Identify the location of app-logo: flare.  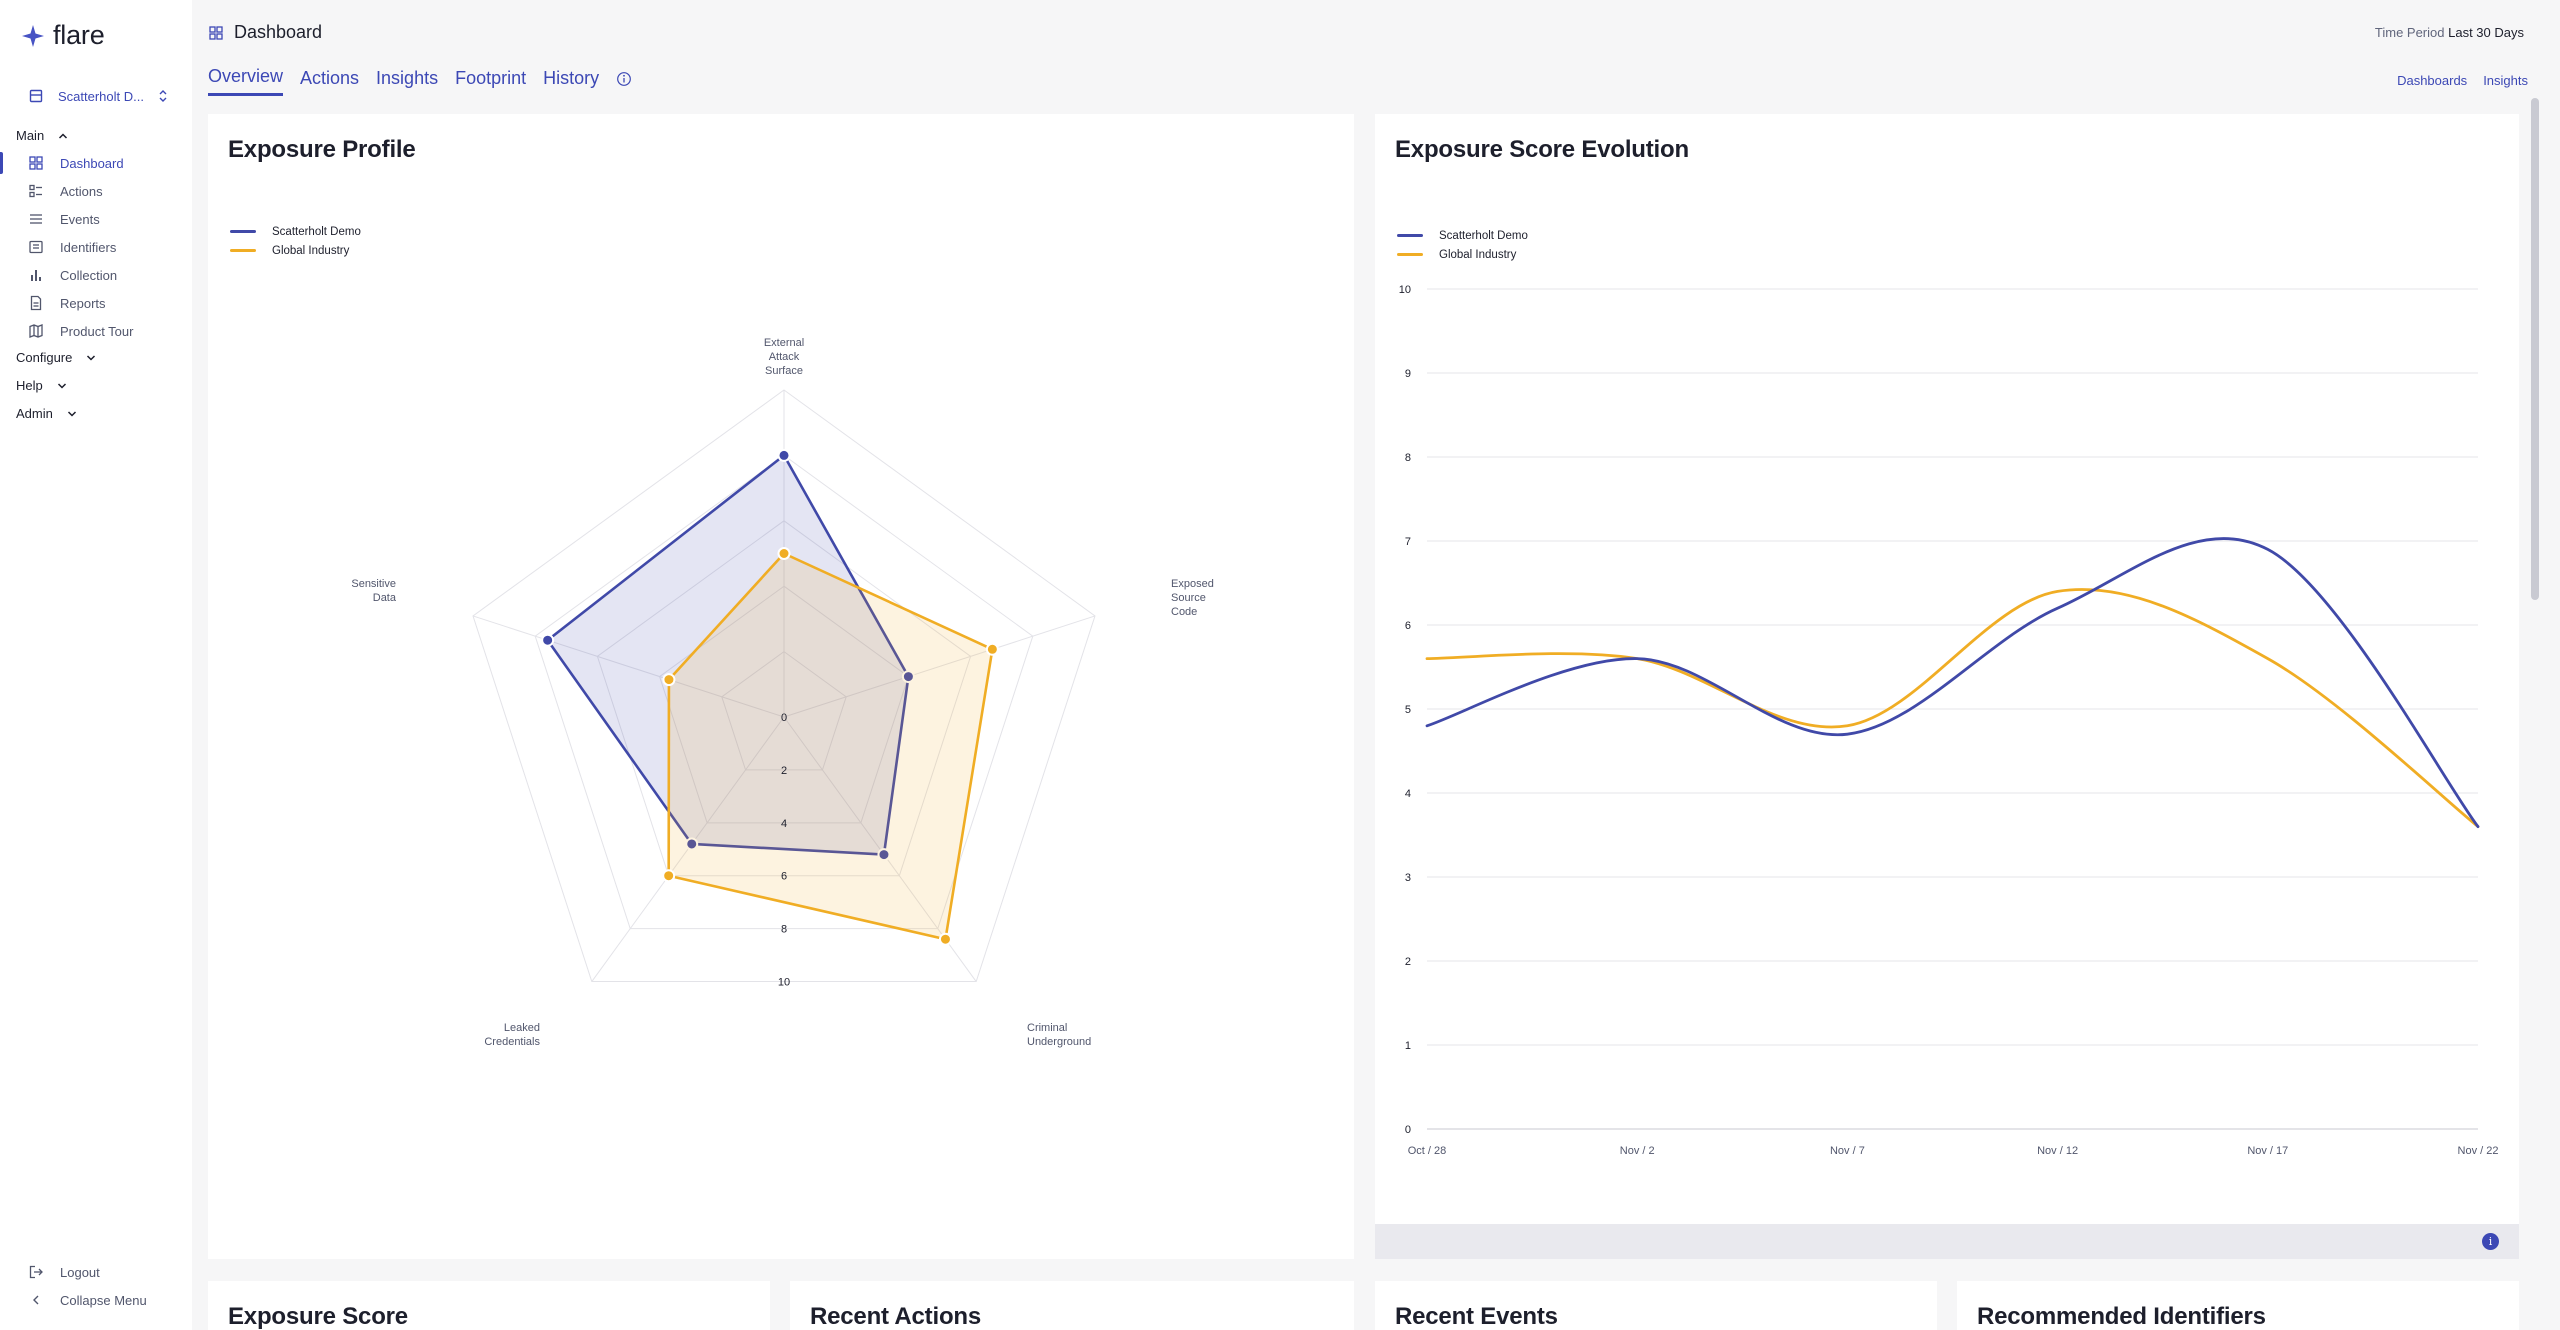
(63, 35).